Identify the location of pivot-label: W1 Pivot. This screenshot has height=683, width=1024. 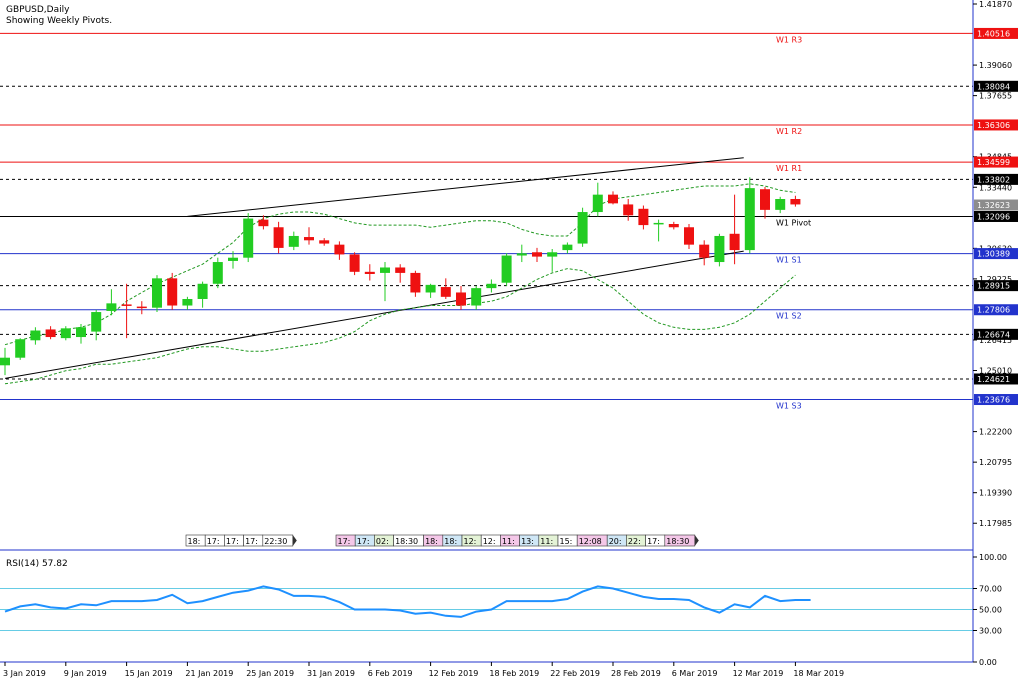
(793, 222).